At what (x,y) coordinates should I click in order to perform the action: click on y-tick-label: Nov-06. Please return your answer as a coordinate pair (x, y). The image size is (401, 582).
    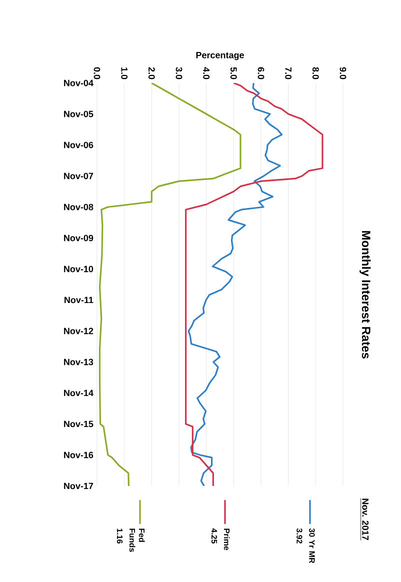
    Looking at the image, I should click on (79, 145).